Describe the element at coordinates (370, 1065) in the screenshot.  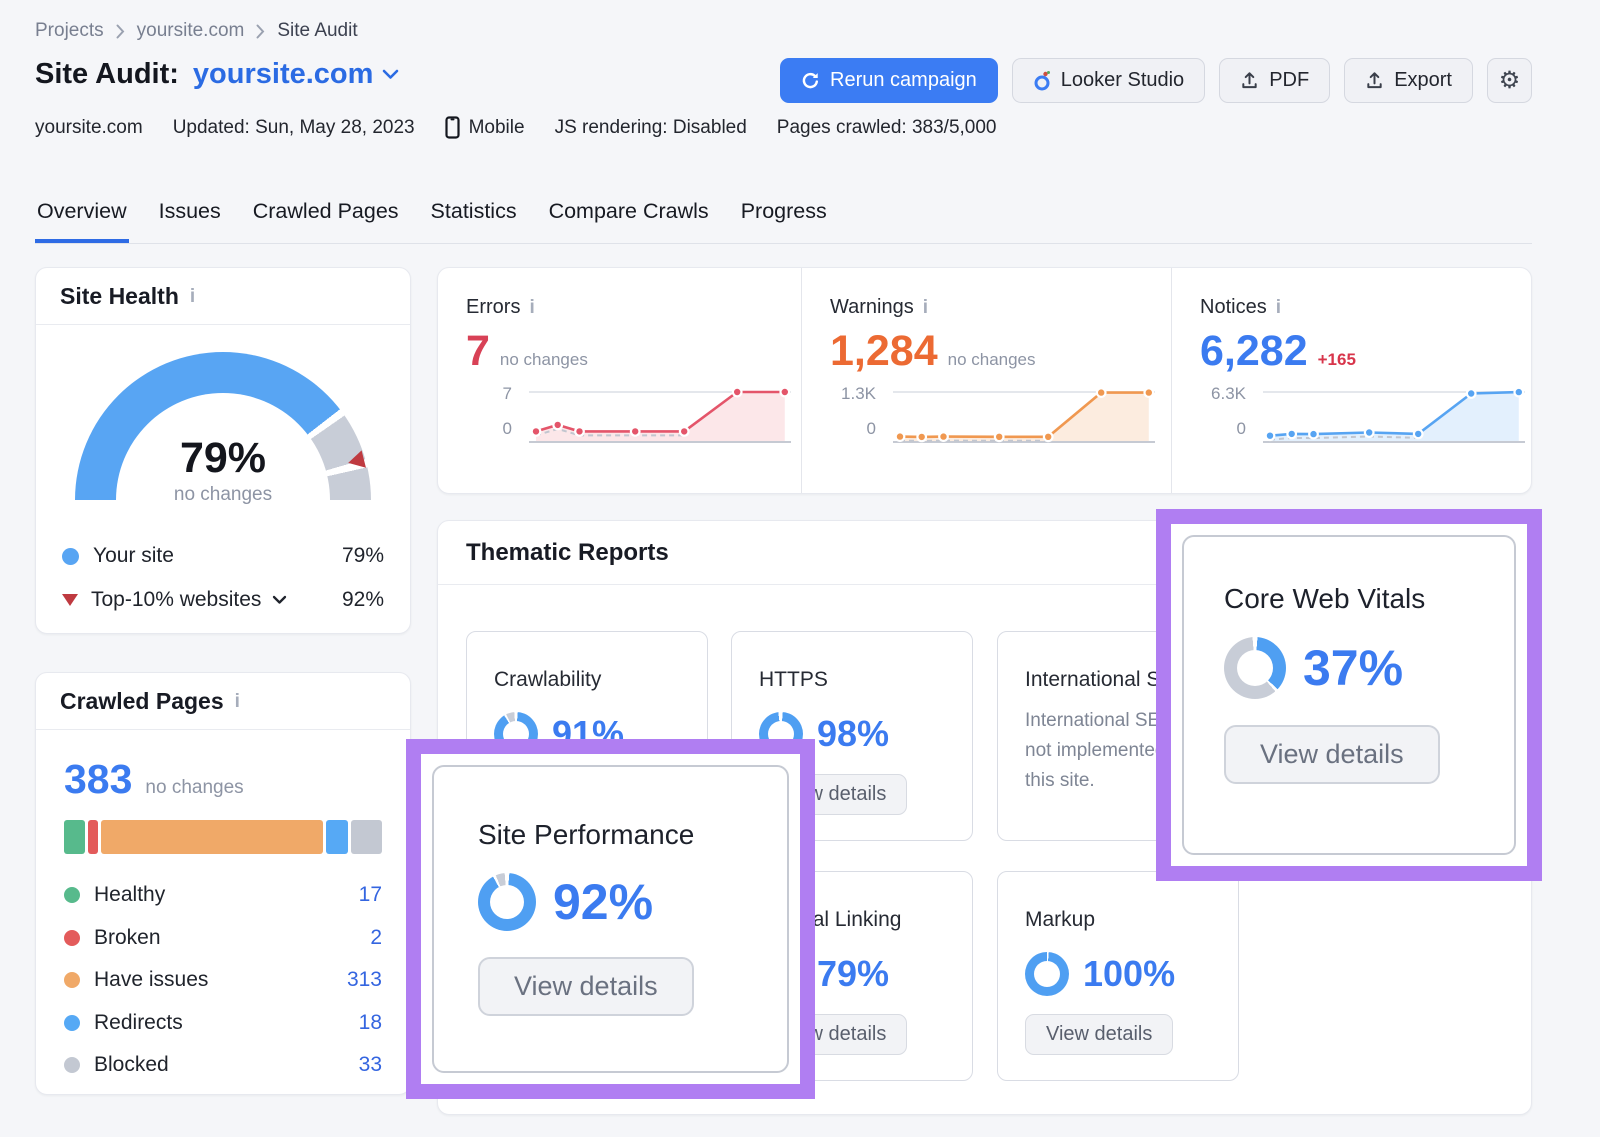
I see `legend-count-link: 33` at that location.